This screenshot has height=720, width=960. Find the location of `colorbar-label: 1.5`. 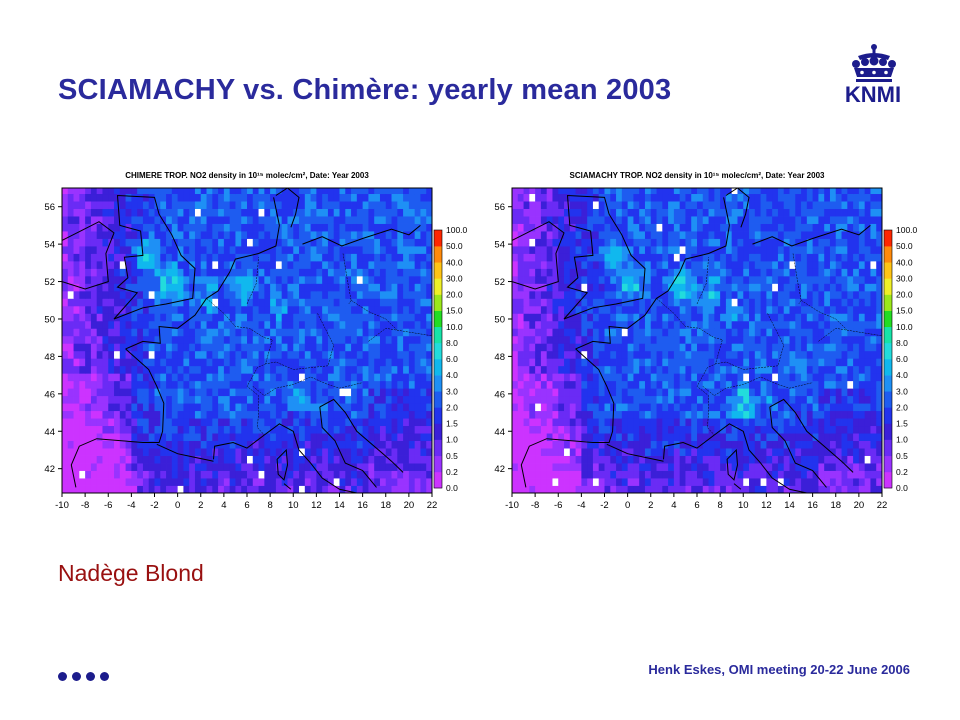

colorbar-label: 1.5 is located at coordinates (452, 424).